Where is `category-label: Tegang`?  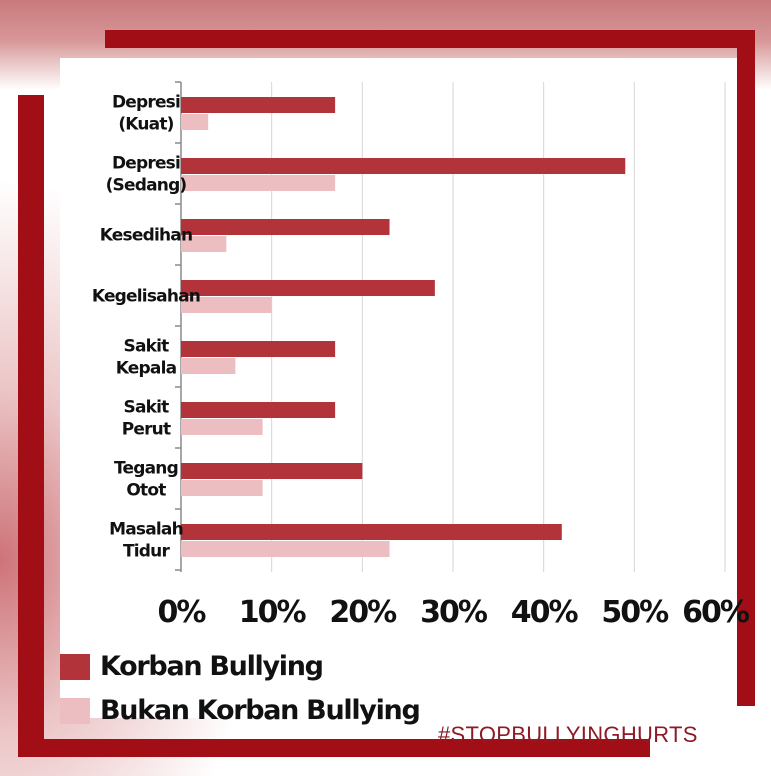 category-label: Tegang is located at coordinates (146, 469).